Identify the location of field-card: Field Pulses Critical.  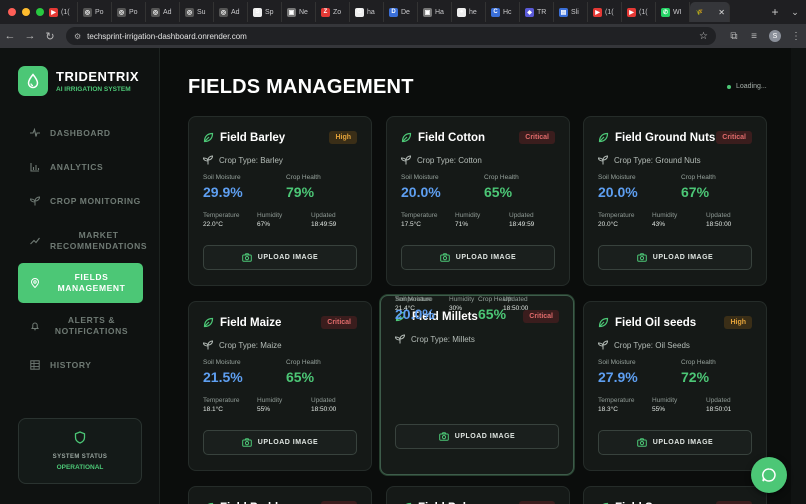
(478, 495).